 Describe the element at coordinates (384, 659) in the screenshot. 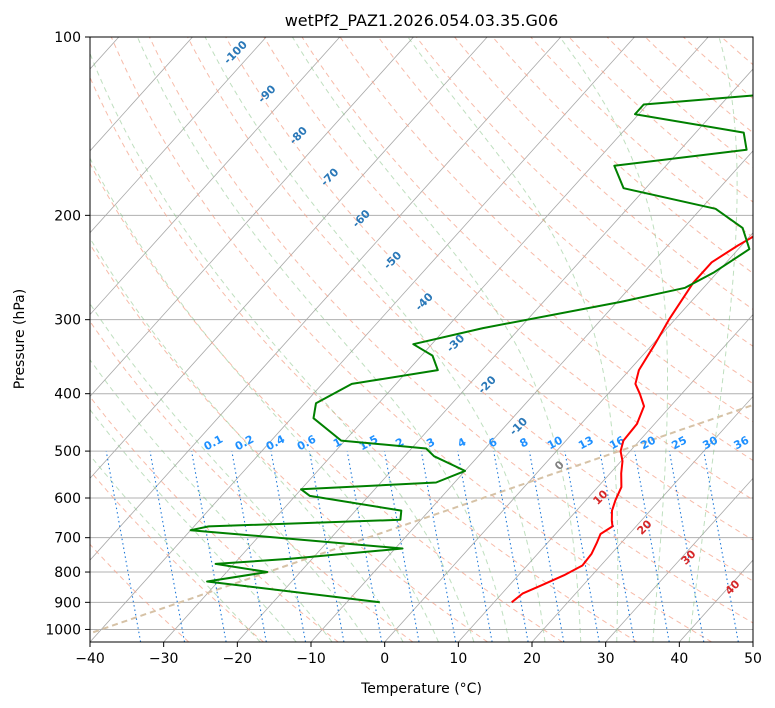

I see `x-tick-label: 0` at that location.